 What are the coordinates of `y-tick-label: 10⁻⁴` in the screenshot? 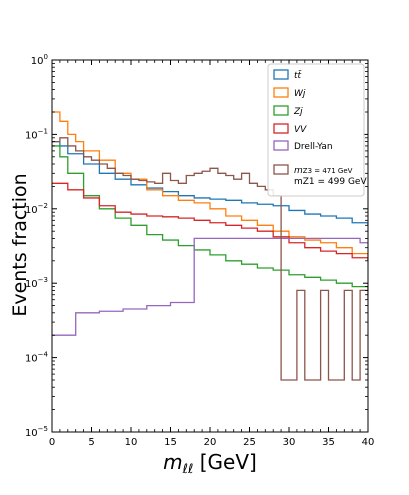 It's located at (37, 358).